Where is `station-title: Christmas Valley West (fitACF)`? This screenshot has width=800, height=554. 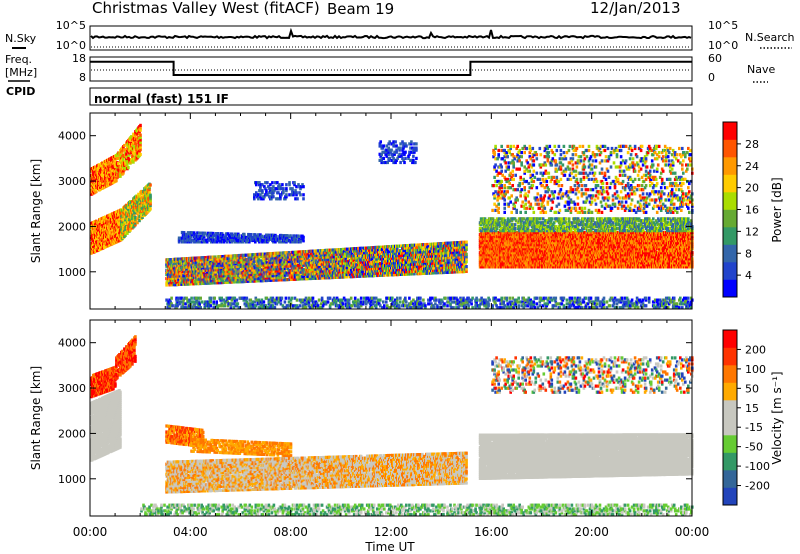
station-title: Christmas Valley West (fitACF) is located at coordinates (206, 8).